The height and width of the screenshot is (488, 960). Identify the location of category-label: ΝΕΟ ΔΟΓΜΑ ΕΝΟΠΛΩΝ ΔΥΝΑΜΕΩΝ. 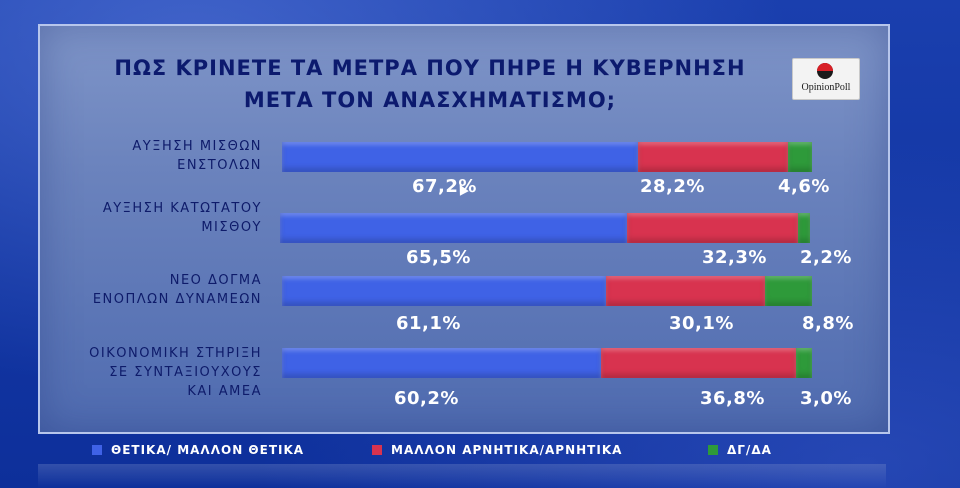
(146, 290).